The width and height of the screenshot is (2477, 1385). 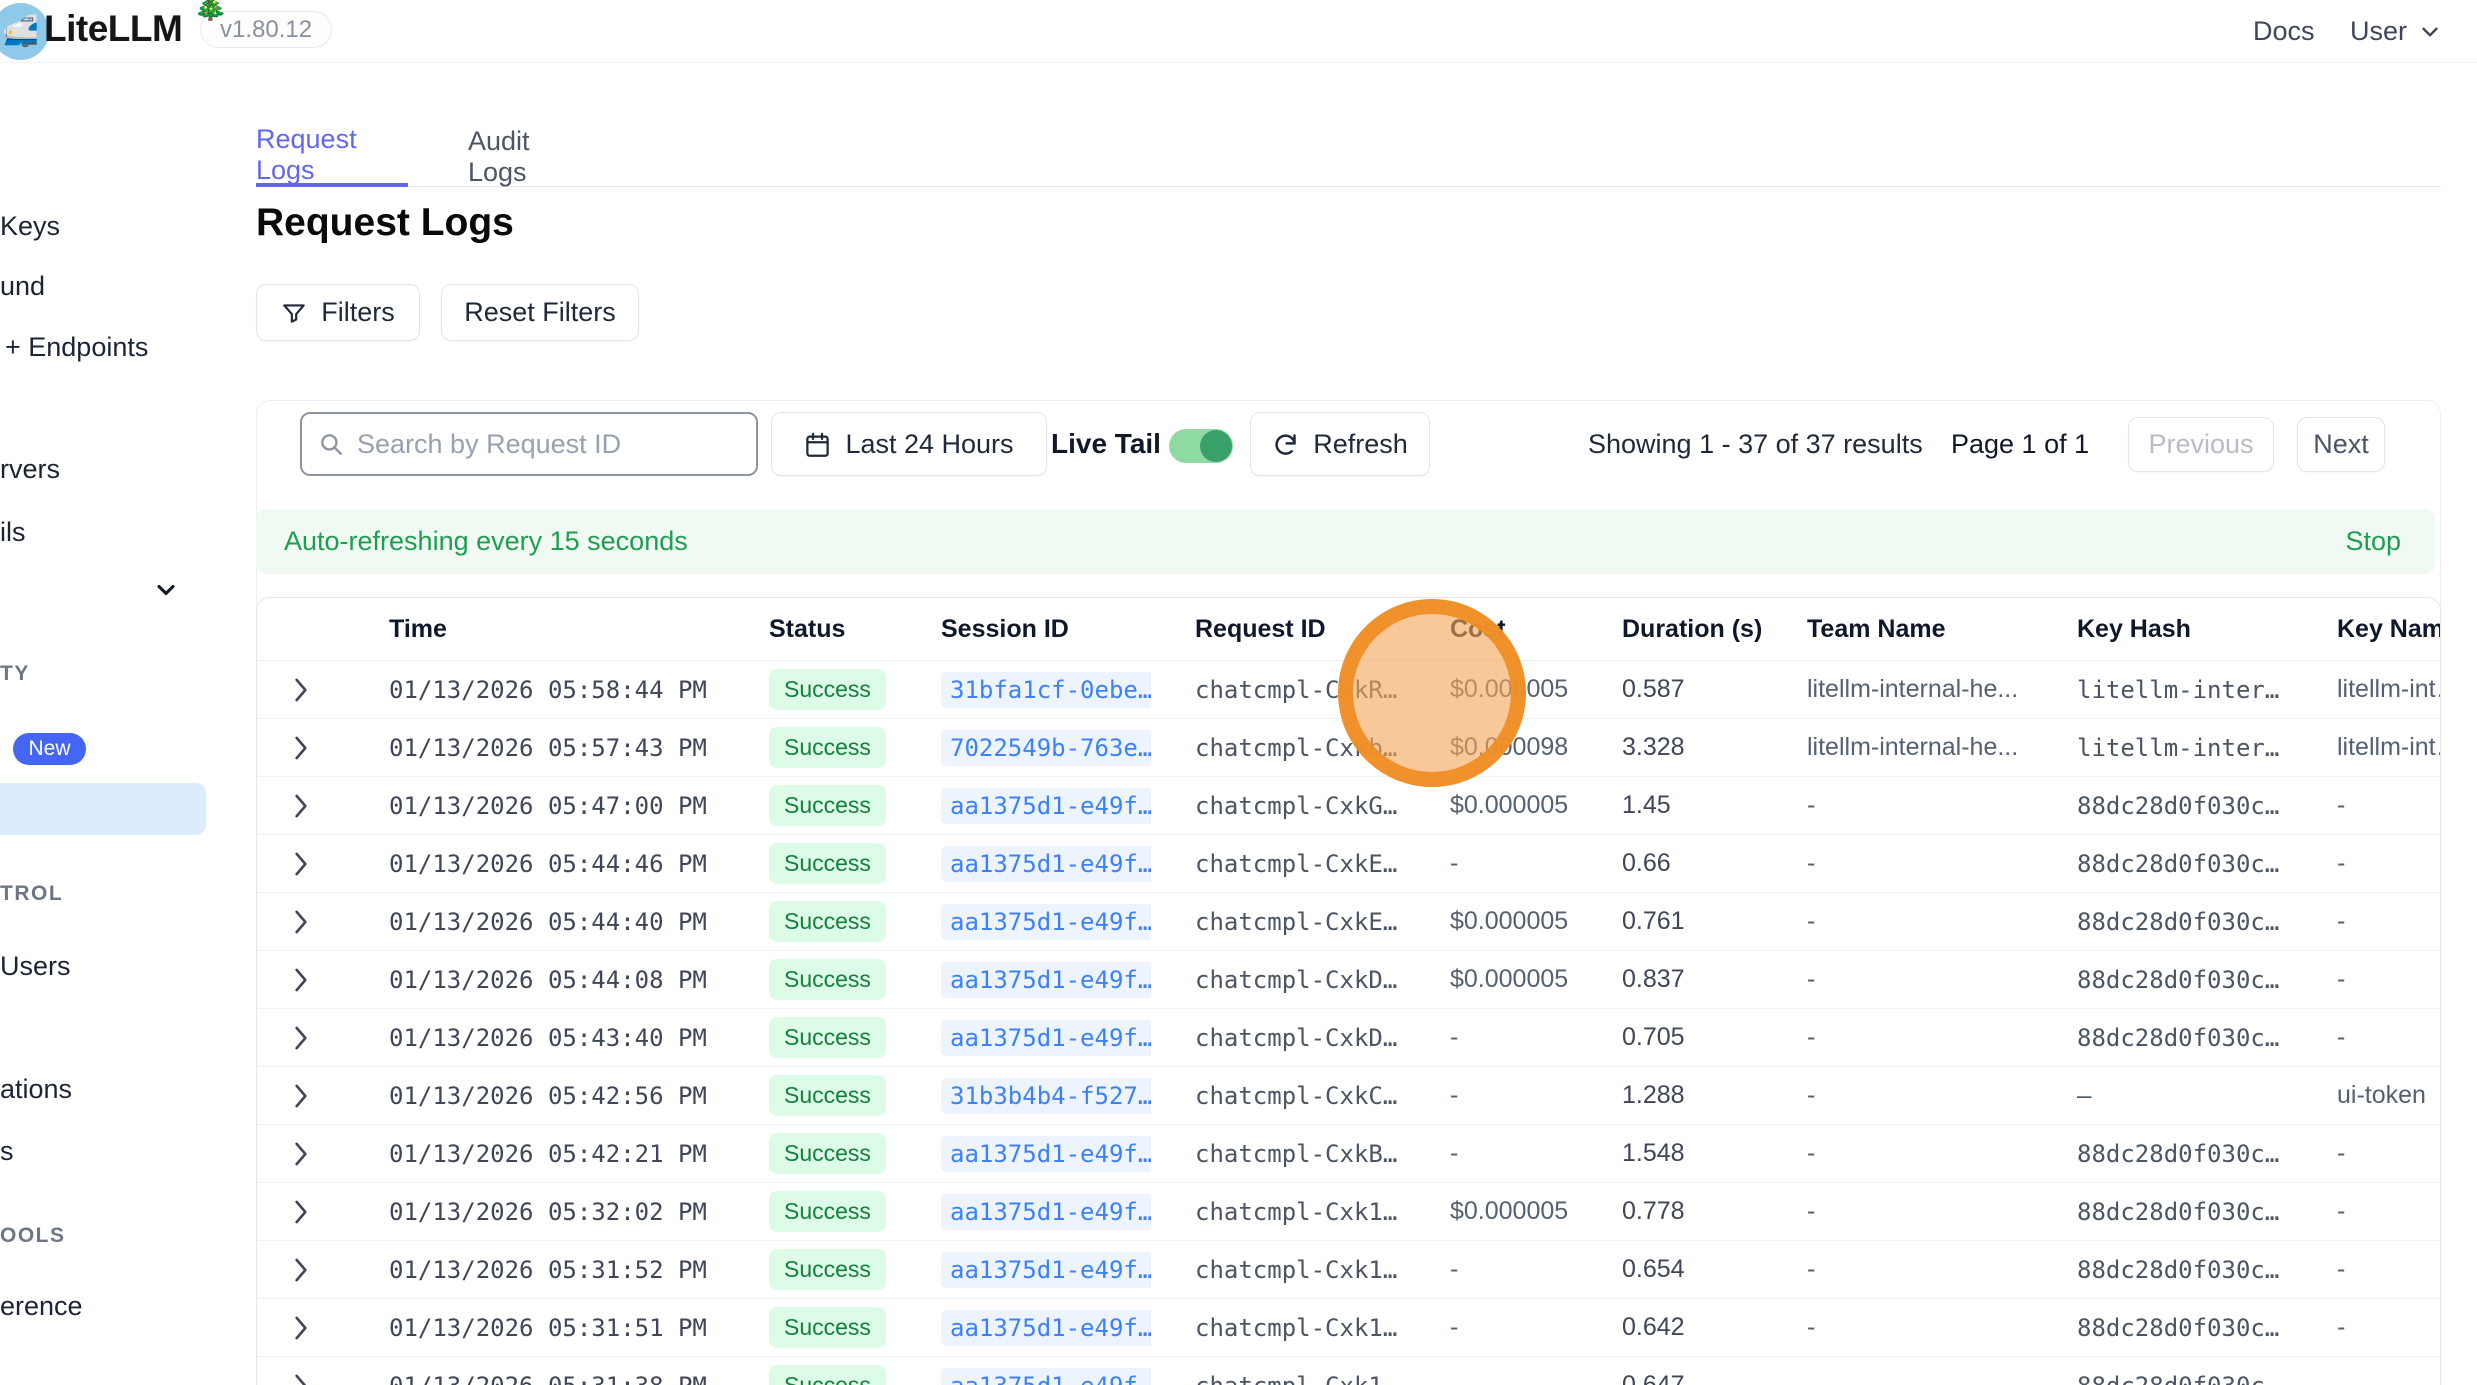 What do you see at coordinates (166, 590) in the screenshot?
I see `sidebar-collapse-chevron-icon` at bounding box center [166, 590].